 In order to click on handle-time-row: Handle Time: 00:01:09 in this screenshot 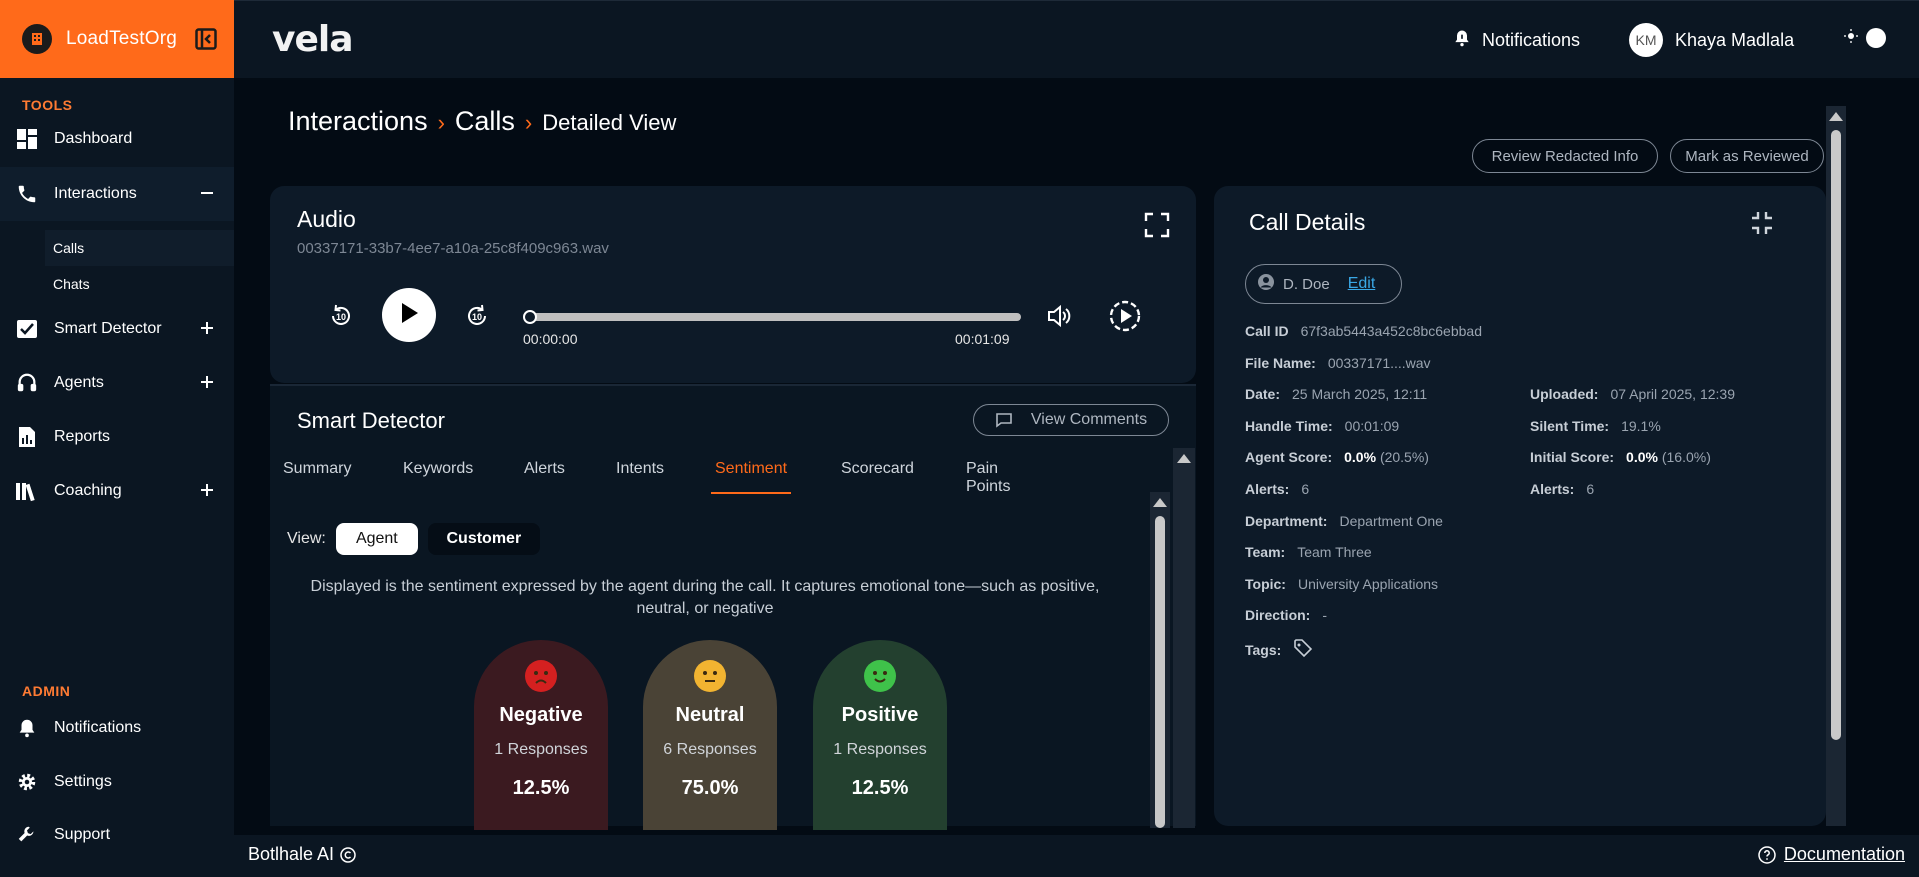, I will do `click(1322, 426)`.